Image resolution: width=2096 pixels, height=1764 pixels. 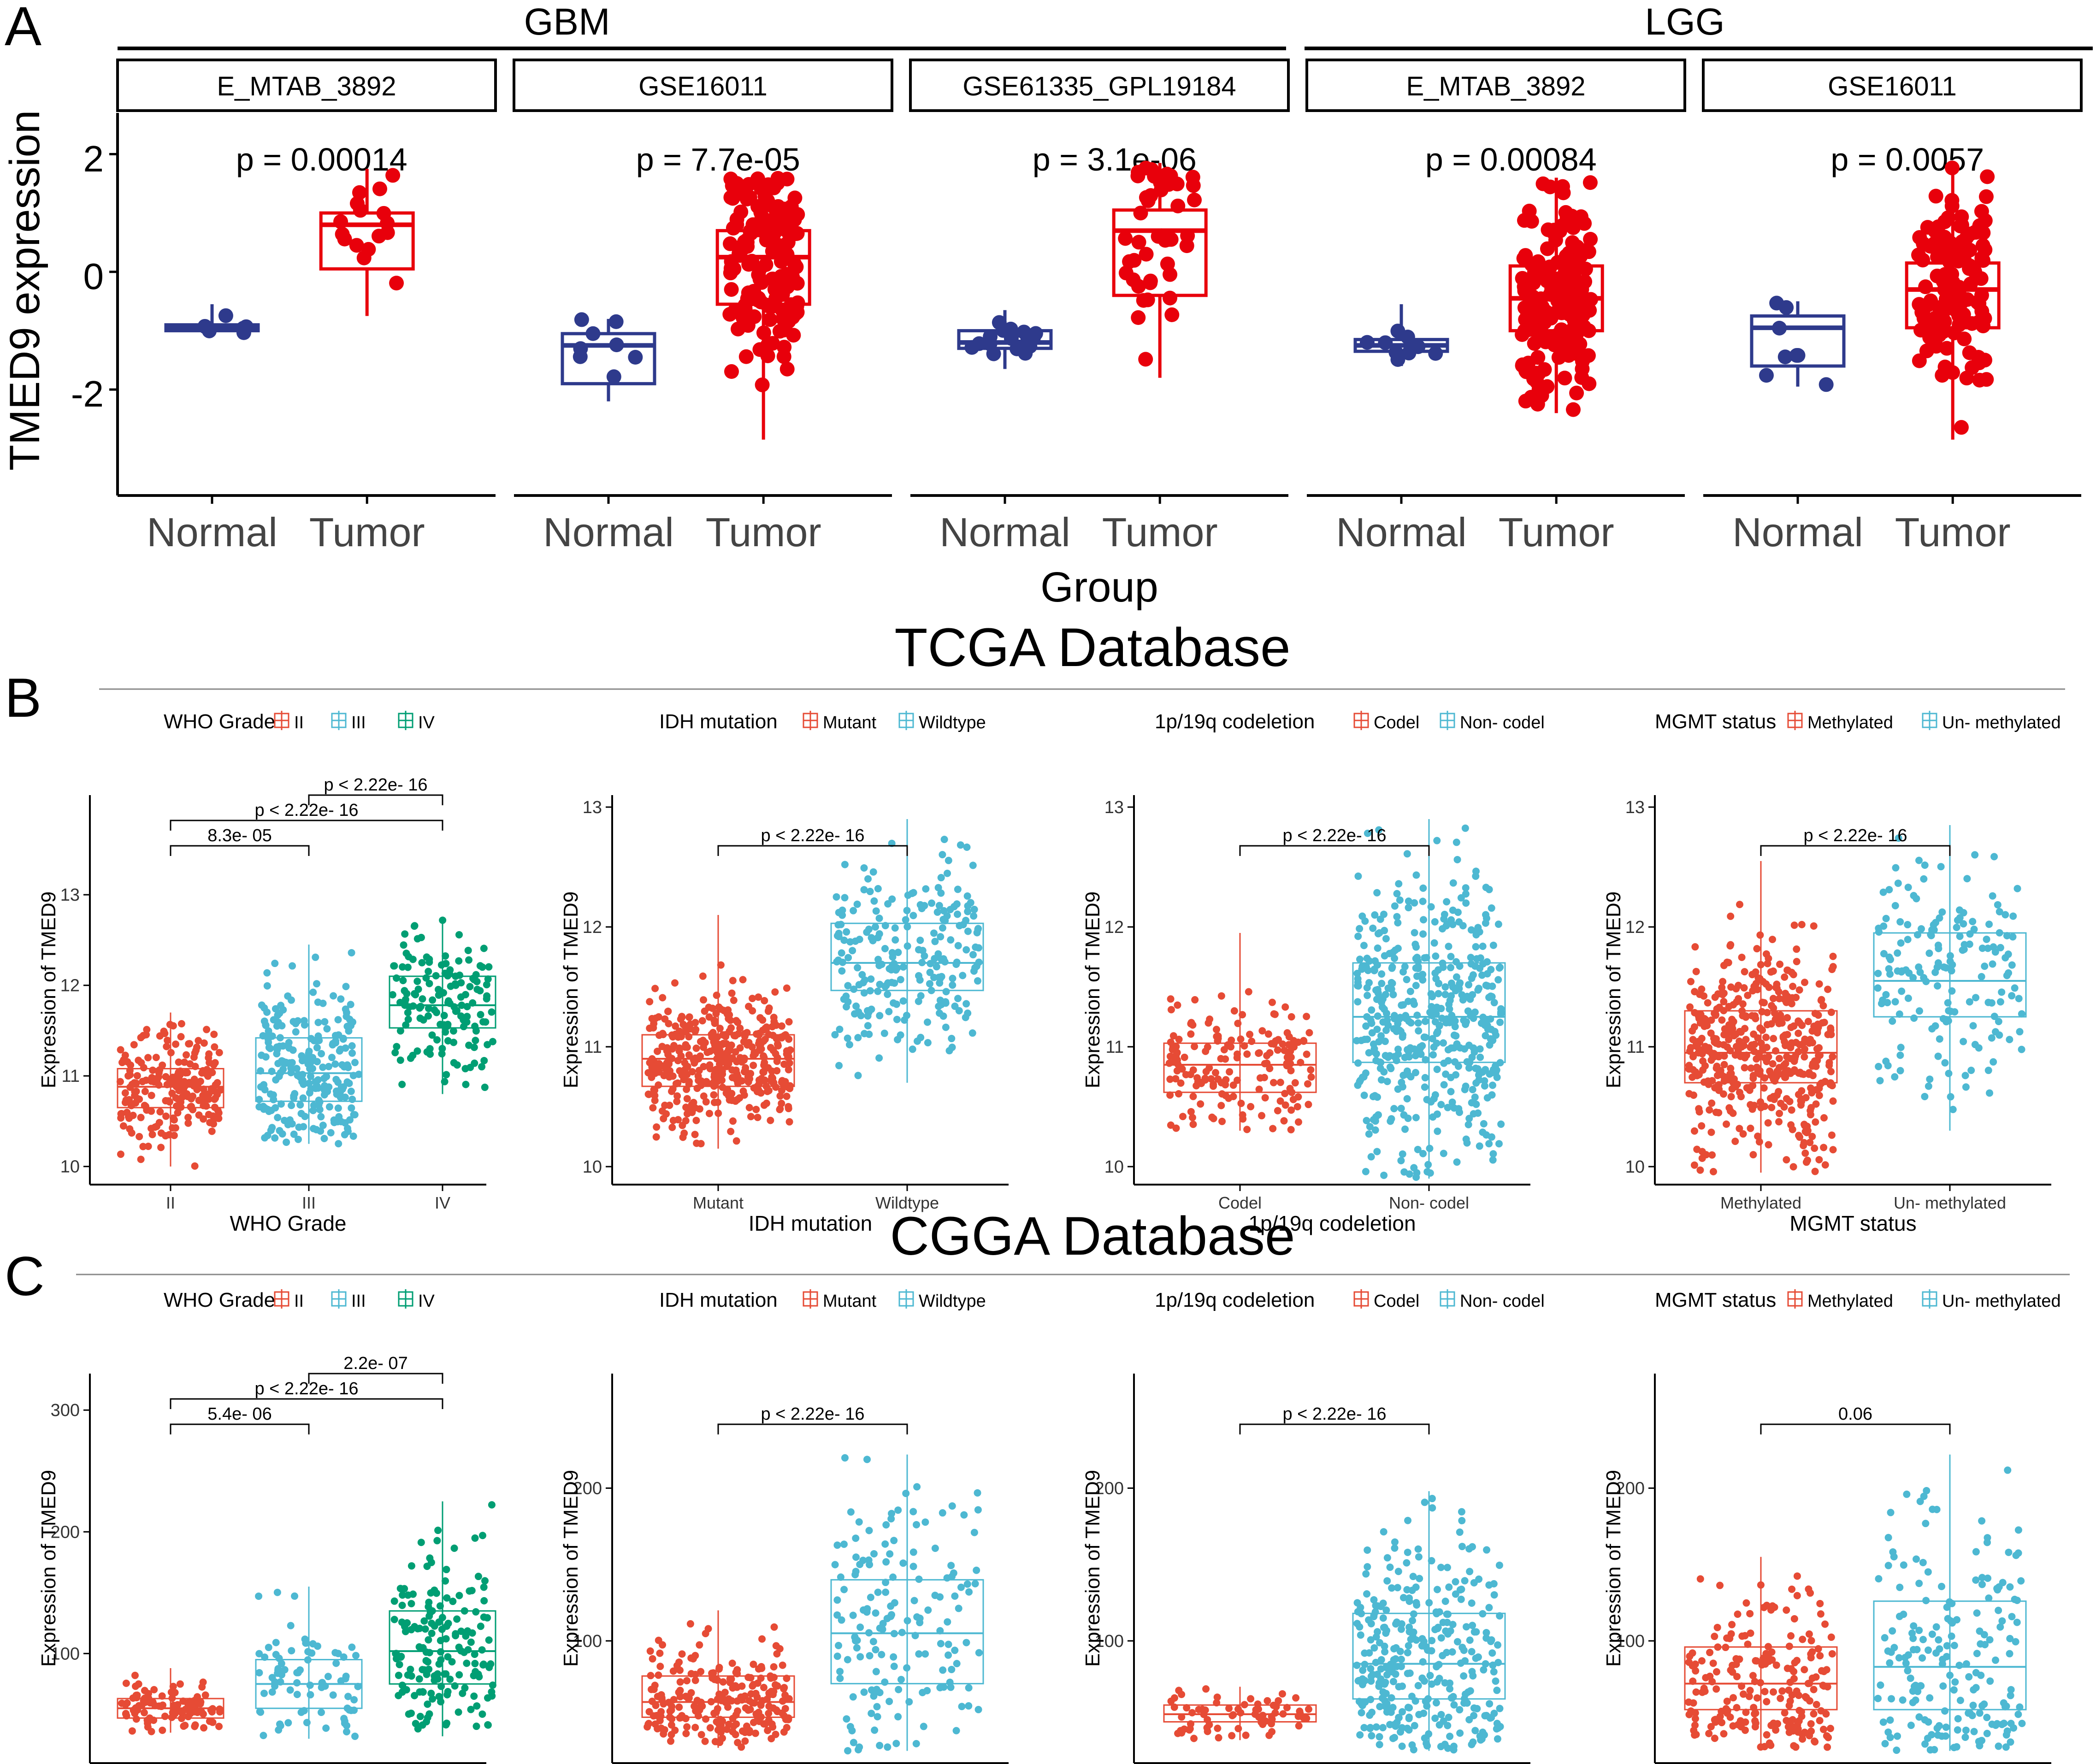 I want to click on legend-label: Un- methylated, so click(x=2002, y=1302).